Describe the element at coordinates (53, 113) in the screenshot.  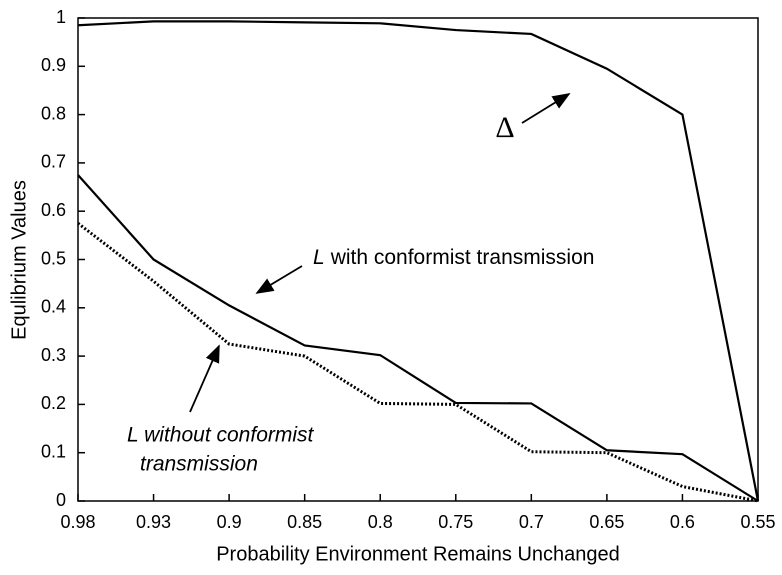
I see `y-tick-label: 0.8` at that location.